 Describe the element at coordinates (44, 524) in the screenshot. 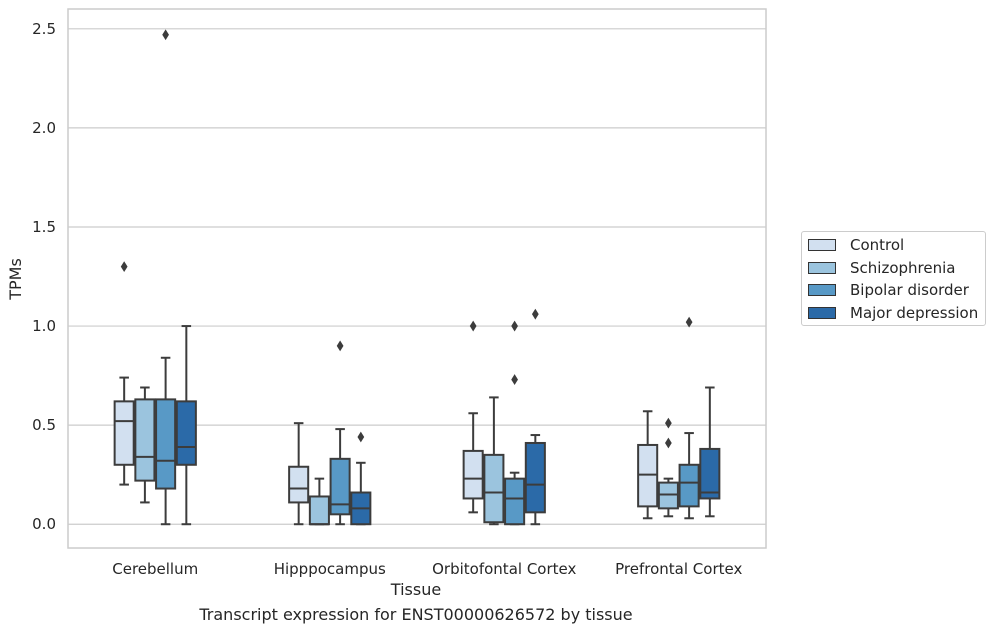

I see `y-tick-label: 0.0` at that location.